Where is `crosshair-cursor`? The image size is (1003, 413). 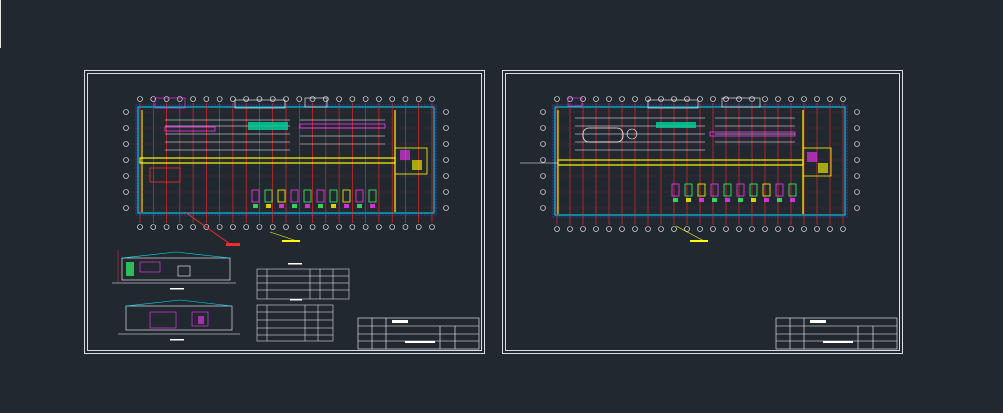 crosshair-cursor is located at coordinates (0, 24).